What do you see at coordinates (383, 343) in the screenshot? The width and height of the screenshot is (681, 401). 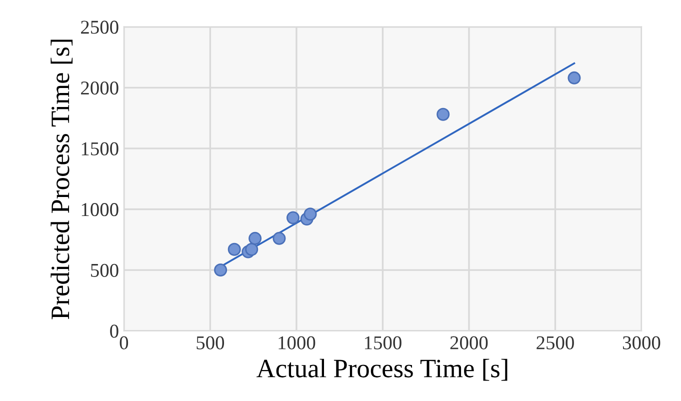 I see `x-tick-label: 1500` at bounding box center [383, 343].